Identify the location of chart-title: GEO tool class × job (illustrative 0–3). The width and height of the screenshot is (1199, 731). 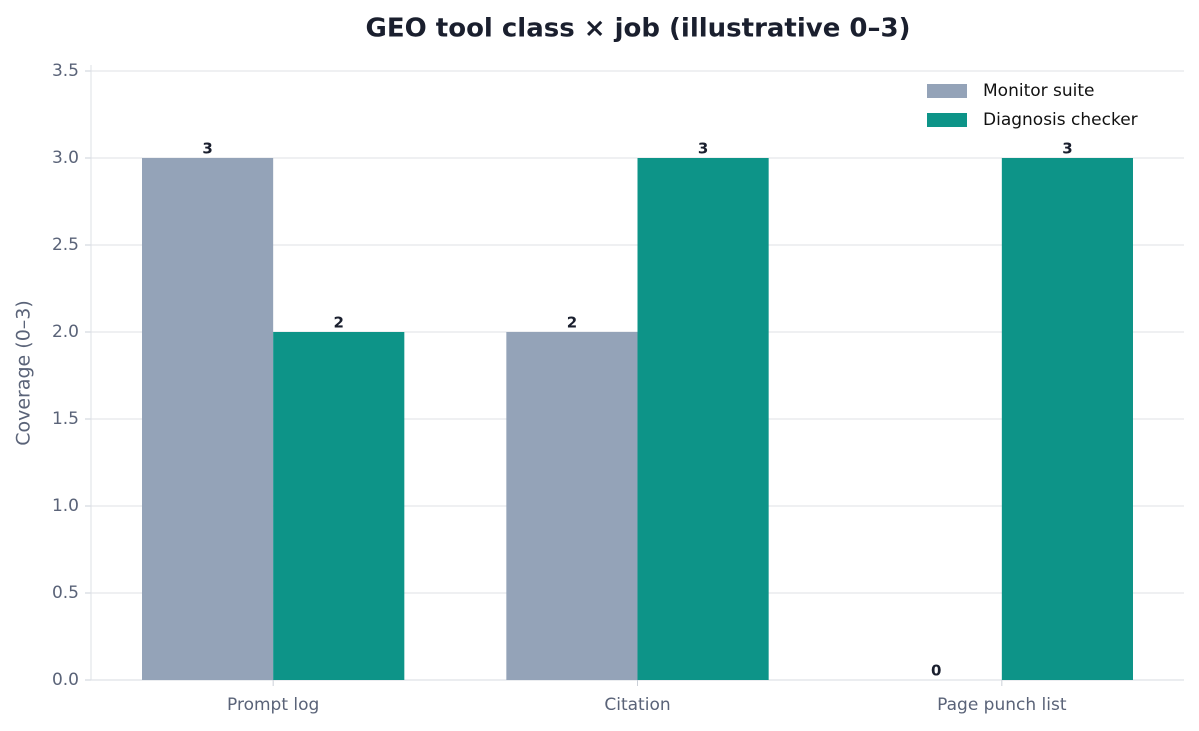
(638, 29).